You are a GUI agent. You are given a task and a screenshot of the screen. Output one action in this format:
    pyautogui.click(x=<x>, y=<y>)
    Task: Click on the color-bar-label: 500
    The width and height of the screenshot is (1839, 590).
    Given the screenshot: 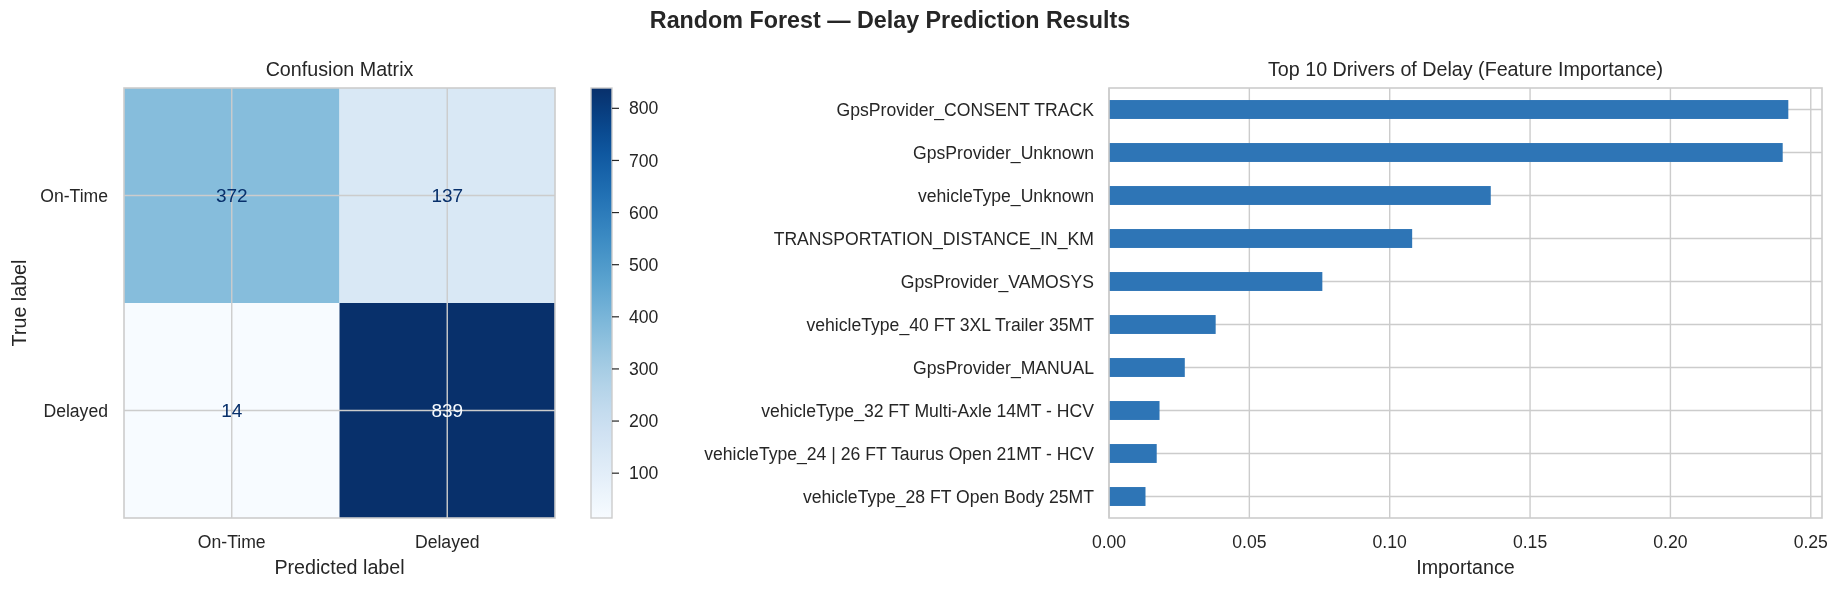 What is the action you would take?
    pyautogui.click(x=644, y=264)
    